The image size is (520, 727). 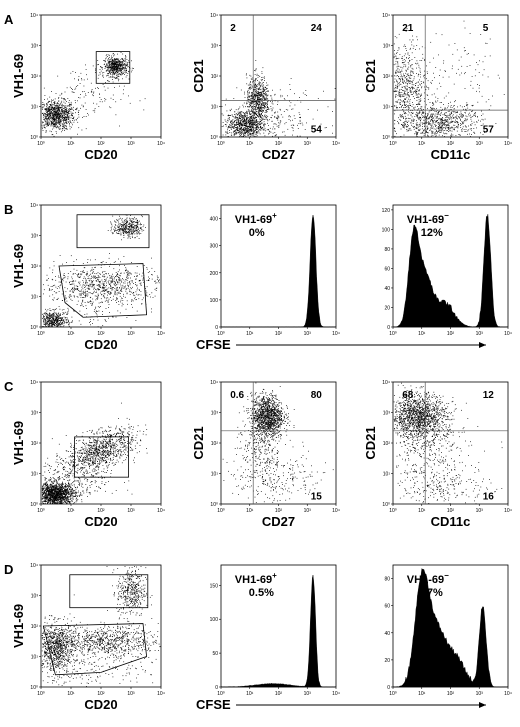 I want to click on y-tick-label: 10⁴, so click(x=214, y=16).